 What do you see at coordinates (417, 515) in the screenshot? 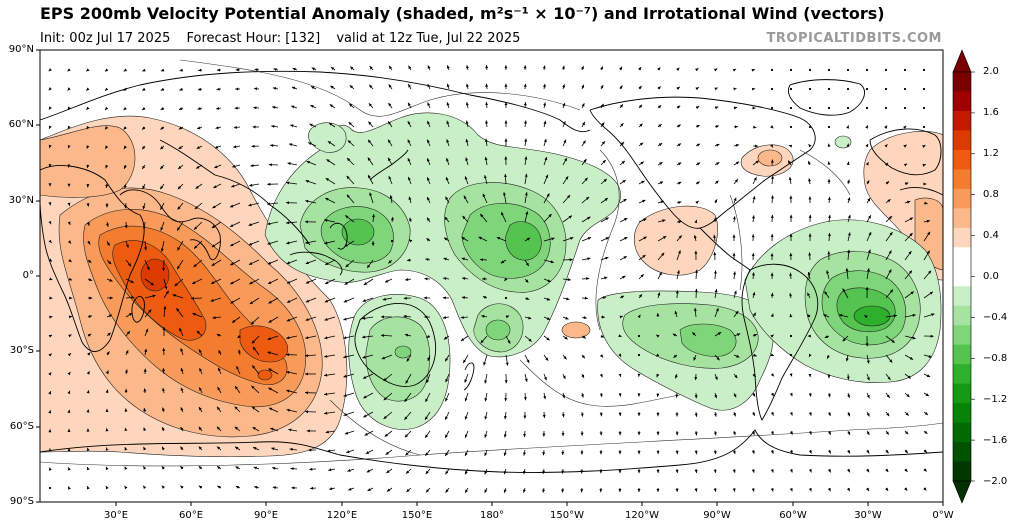
I see `lon-label: 150°E` at bounding box center [417, 515].